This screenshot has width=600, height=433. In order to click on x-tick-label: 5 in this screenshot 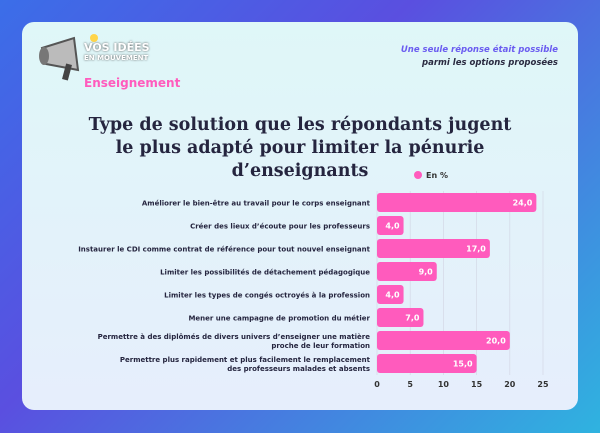, I will do `click(410, 384)`.